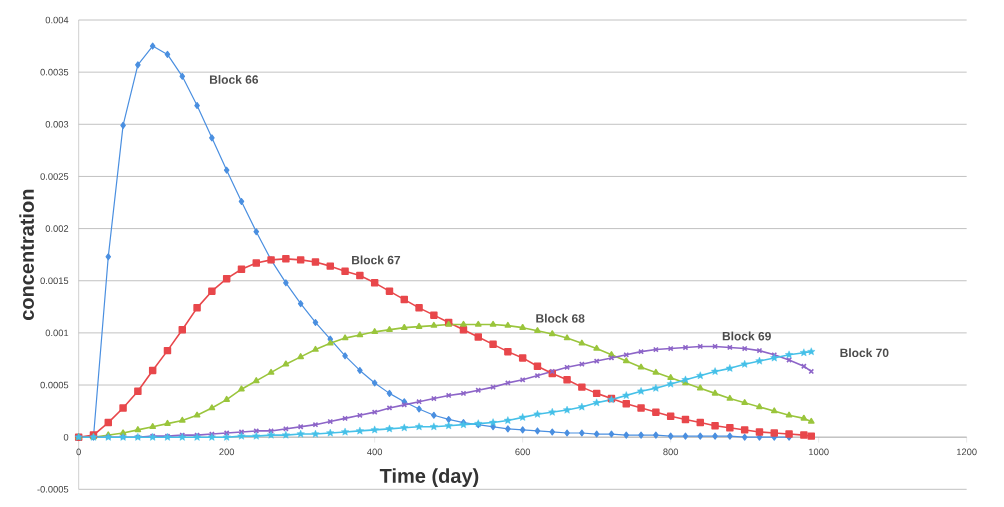  Describe the element at coordinates (54, 72) in the screenshot. I see `y-tick-label: 0.0035` at that location.